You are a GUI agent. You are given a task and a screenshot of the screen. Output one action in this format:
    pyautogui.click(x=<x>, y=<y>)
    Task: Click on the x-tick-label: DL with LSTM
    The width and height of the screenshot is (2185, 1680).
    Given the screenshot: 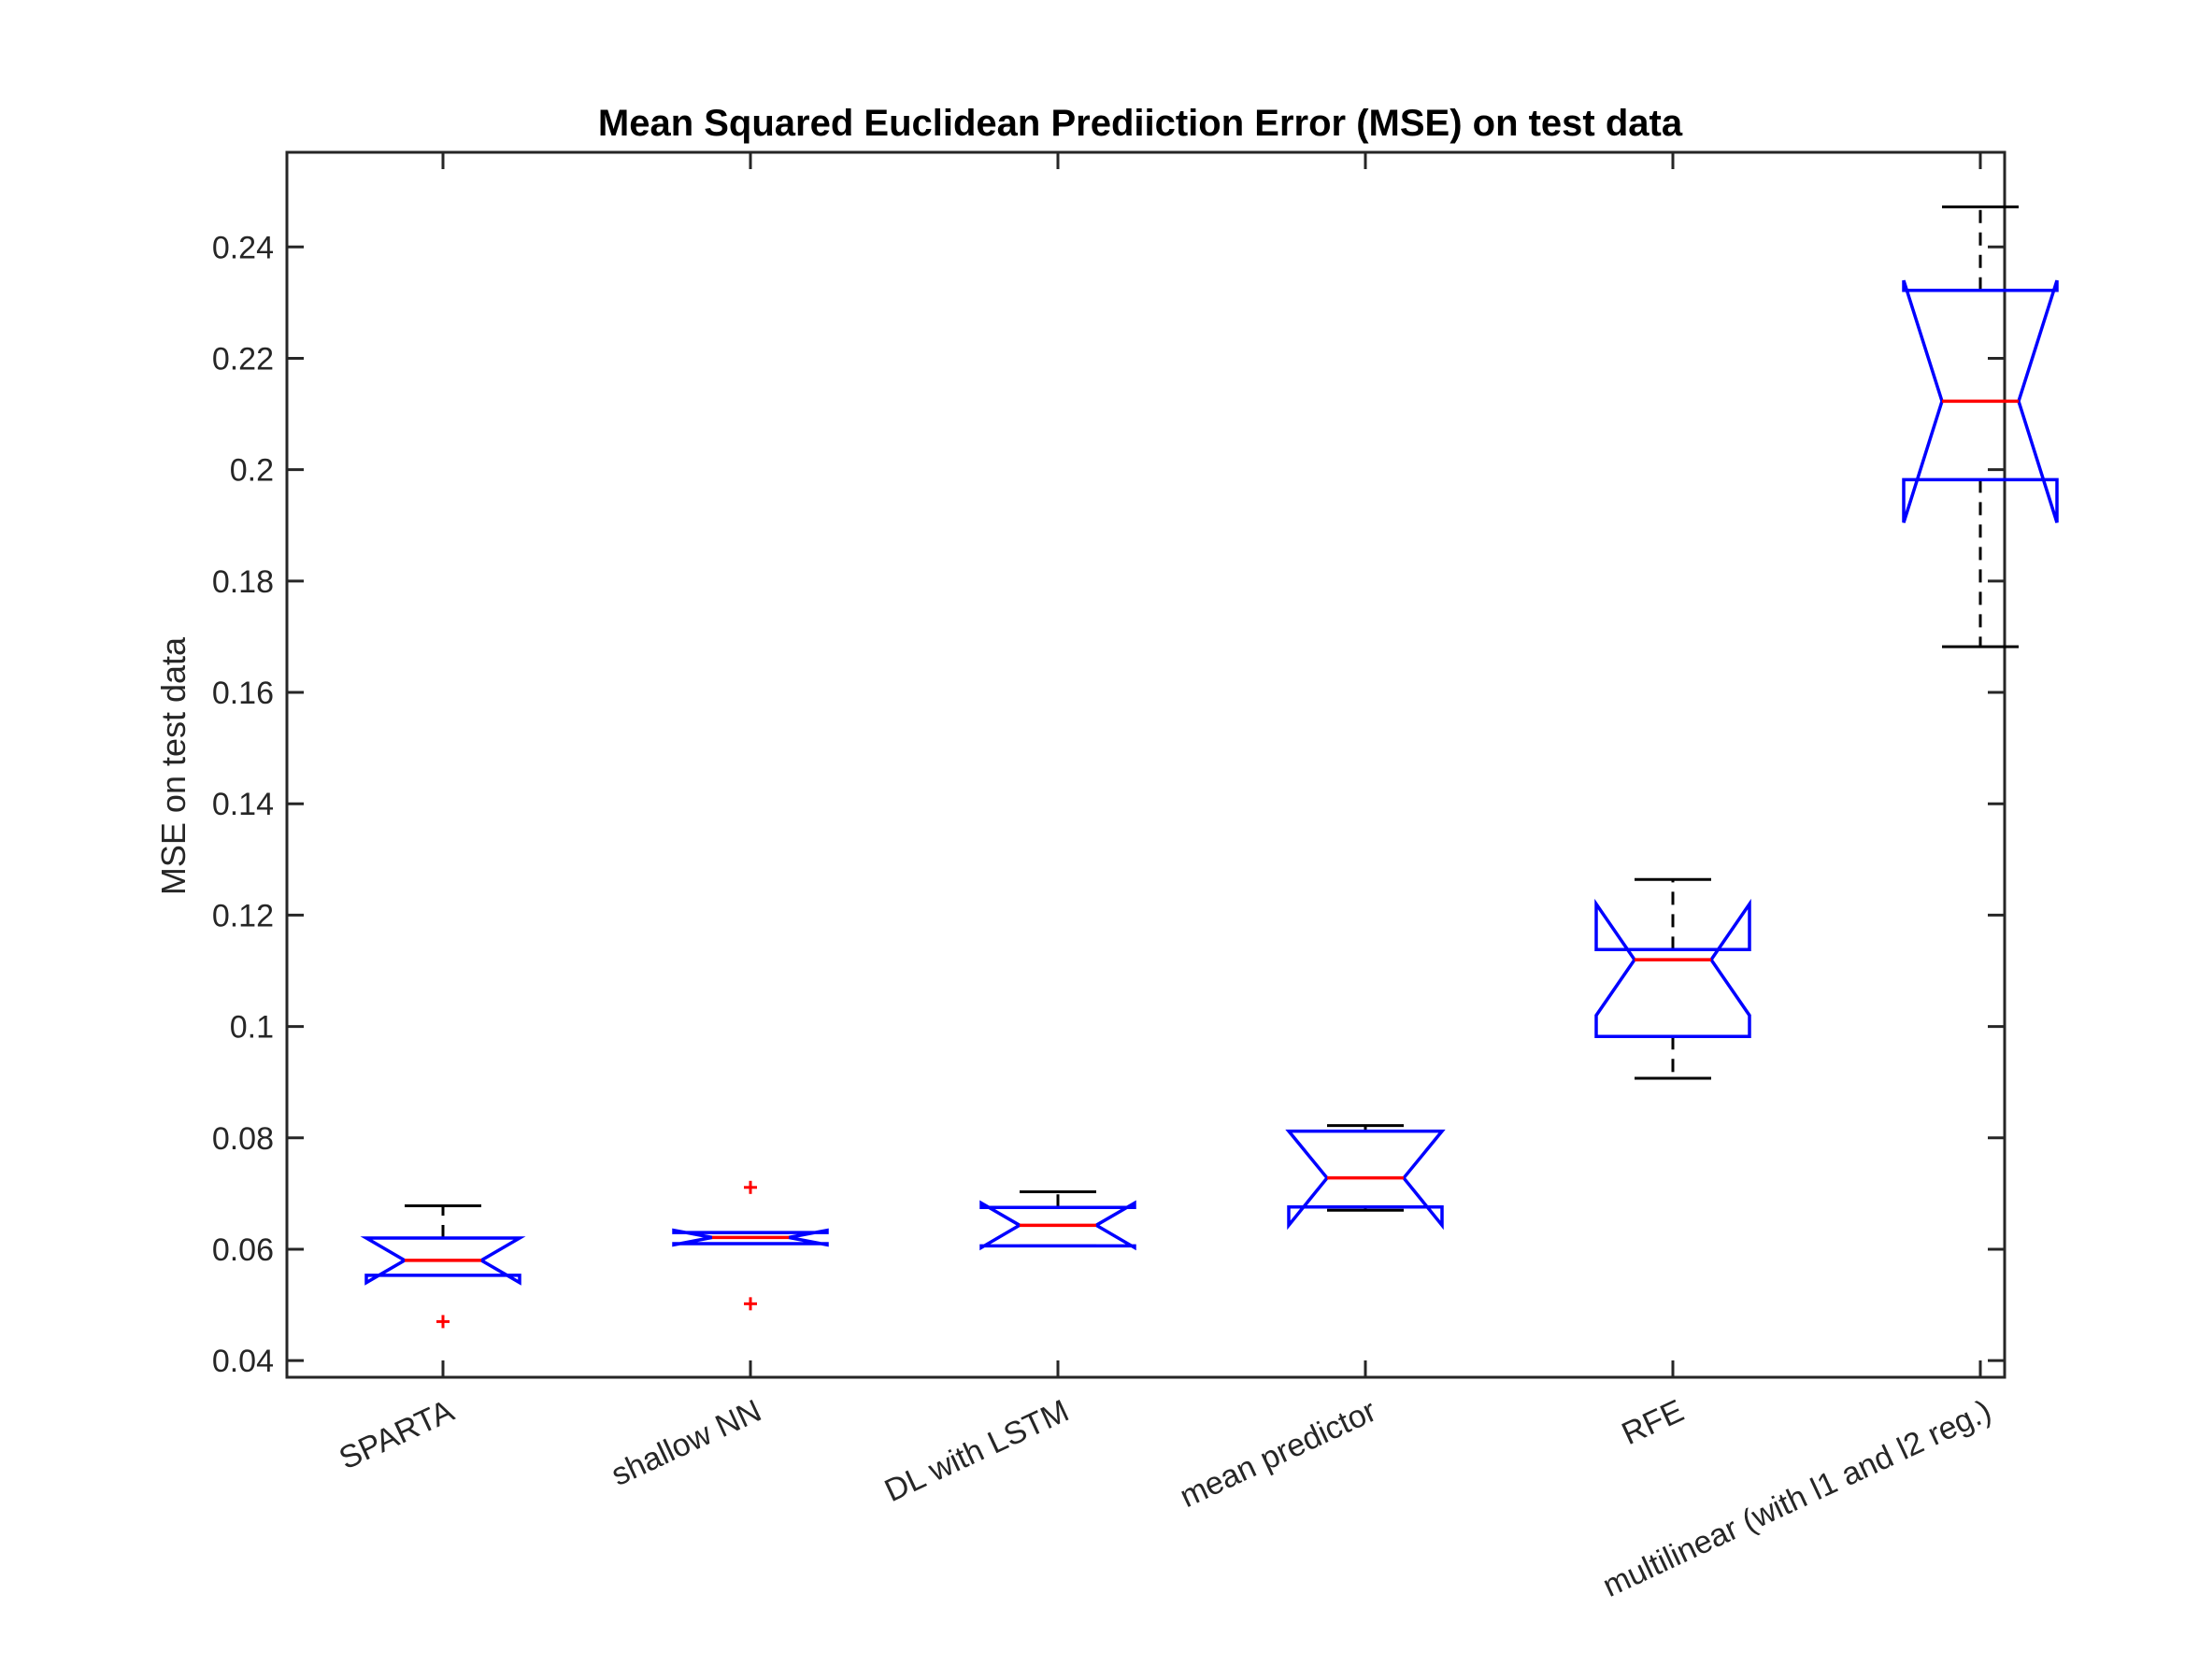 What is the action you would take?
    pyautogui.click(x=976, y=1451)
    